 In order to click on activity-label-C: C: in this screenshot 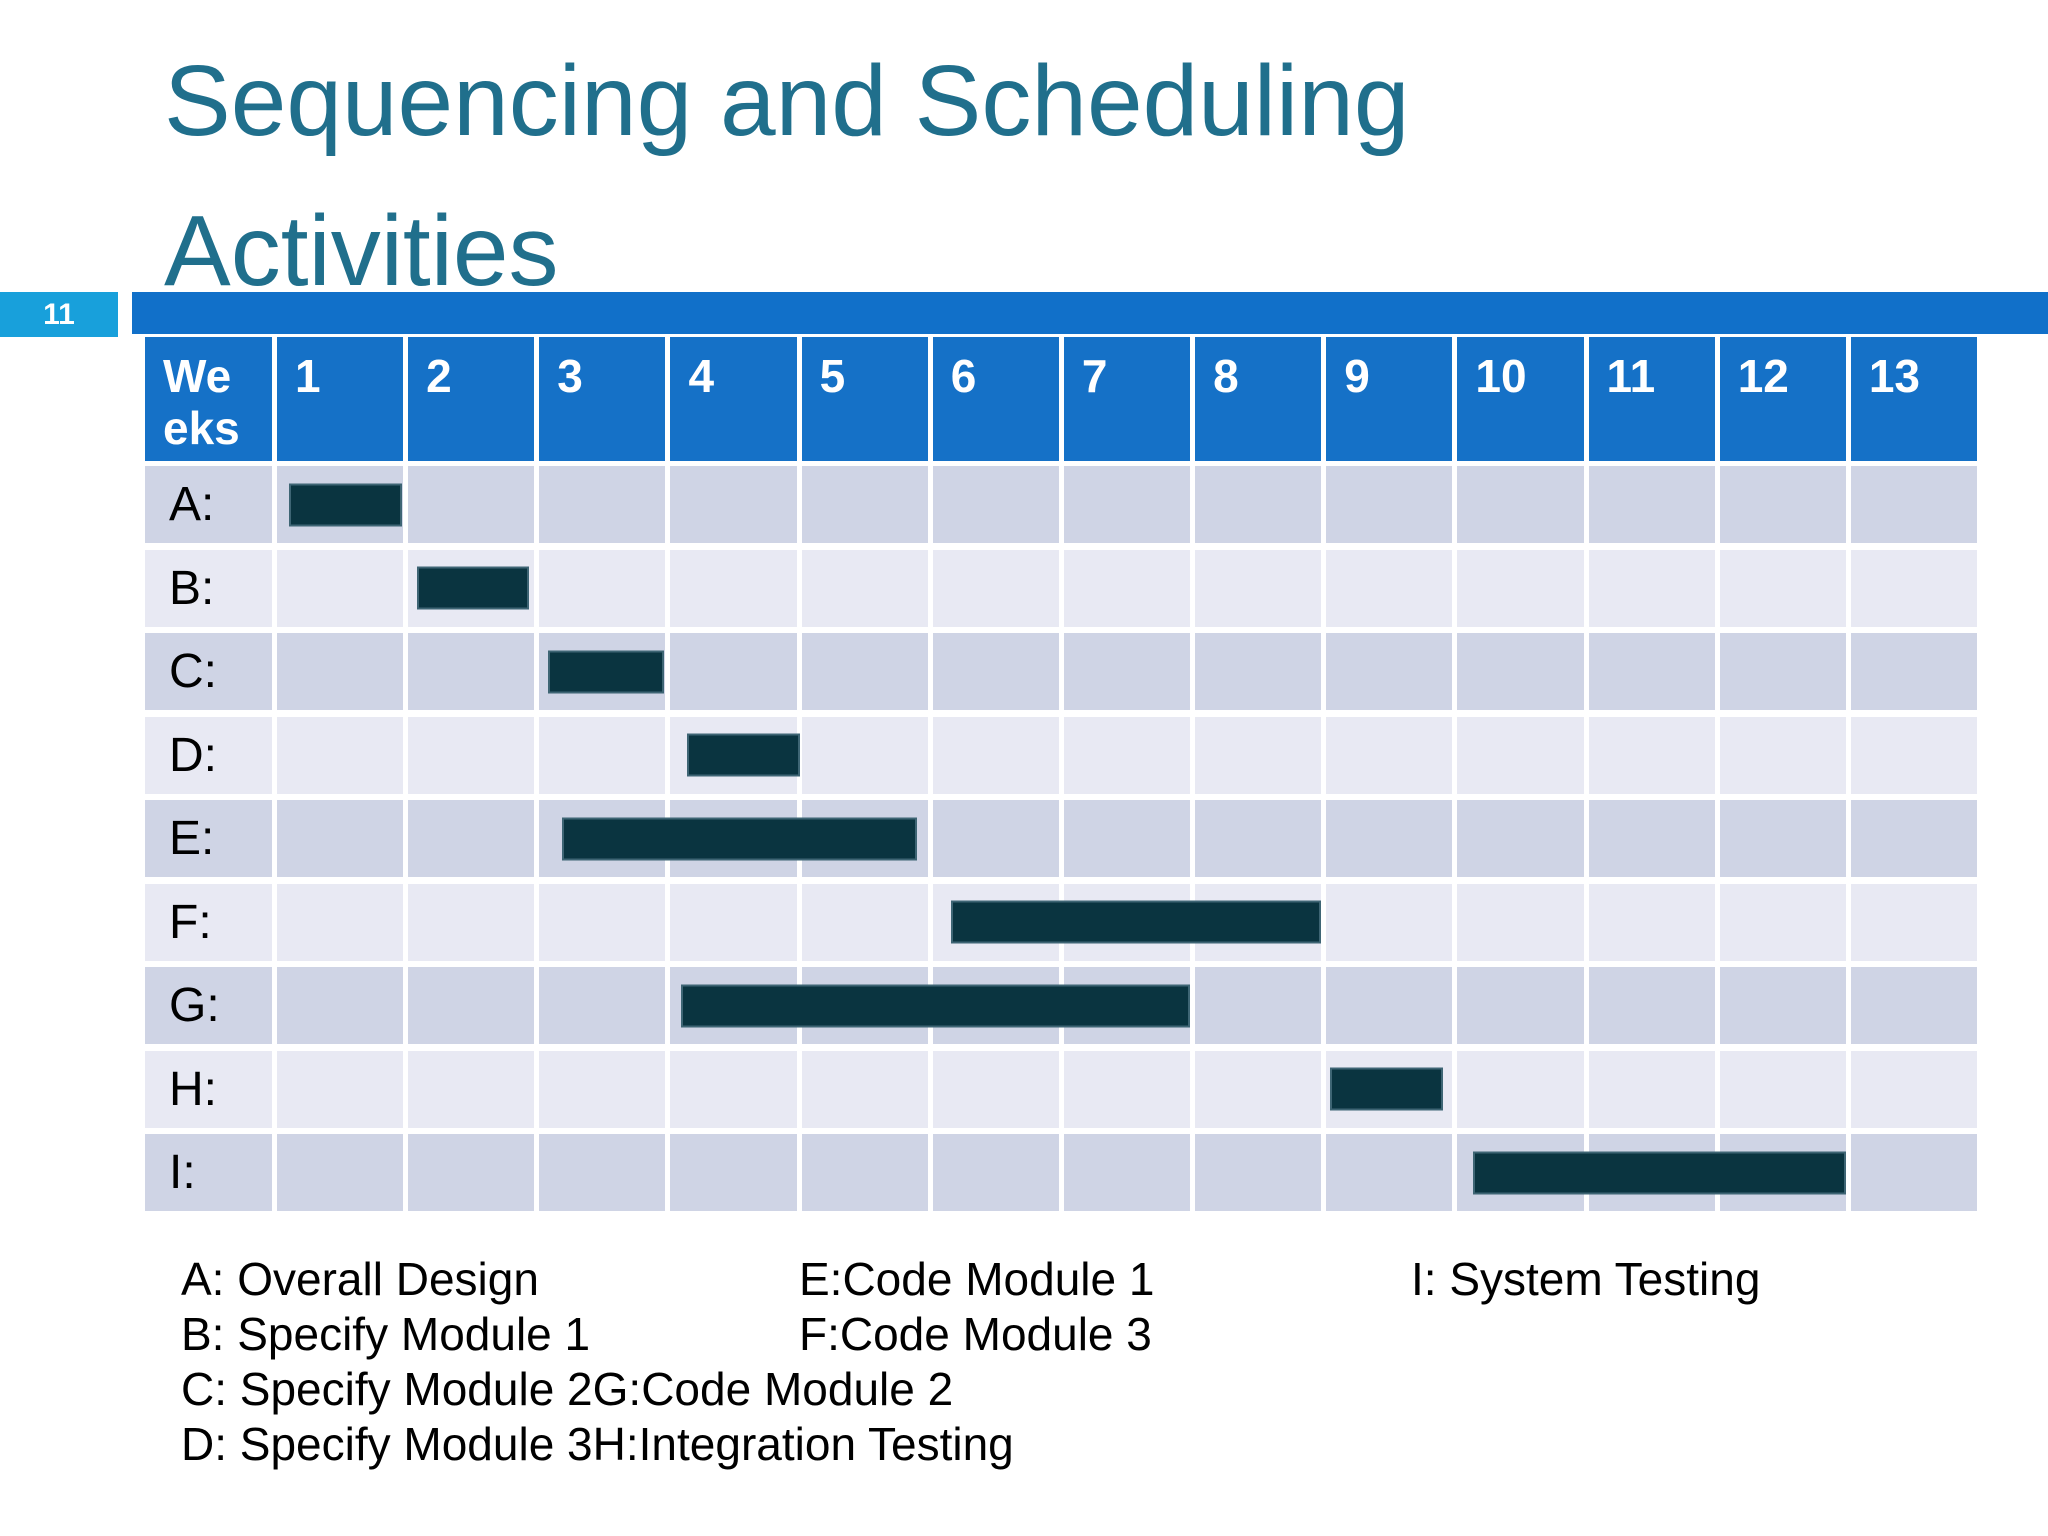, I will do `click(208, 671)`.